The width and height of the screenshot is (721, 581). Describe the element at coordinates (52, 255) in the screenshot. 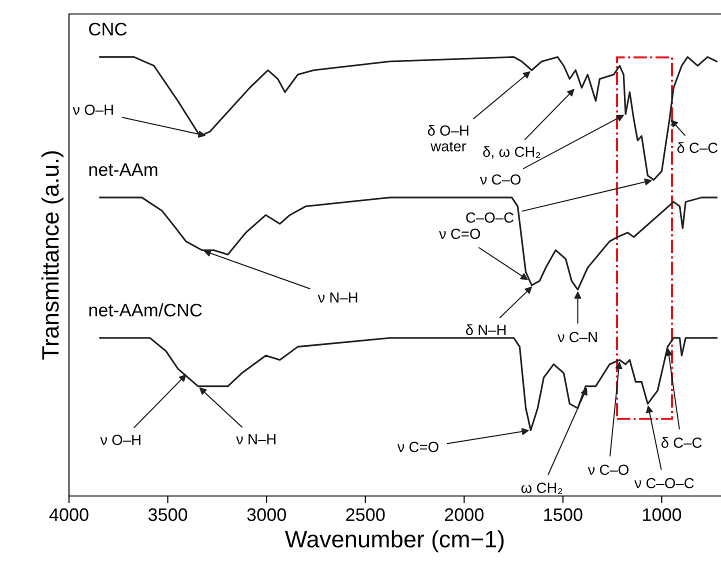

I see `y-axis-title: Transmittance (a.u.)` at that location.